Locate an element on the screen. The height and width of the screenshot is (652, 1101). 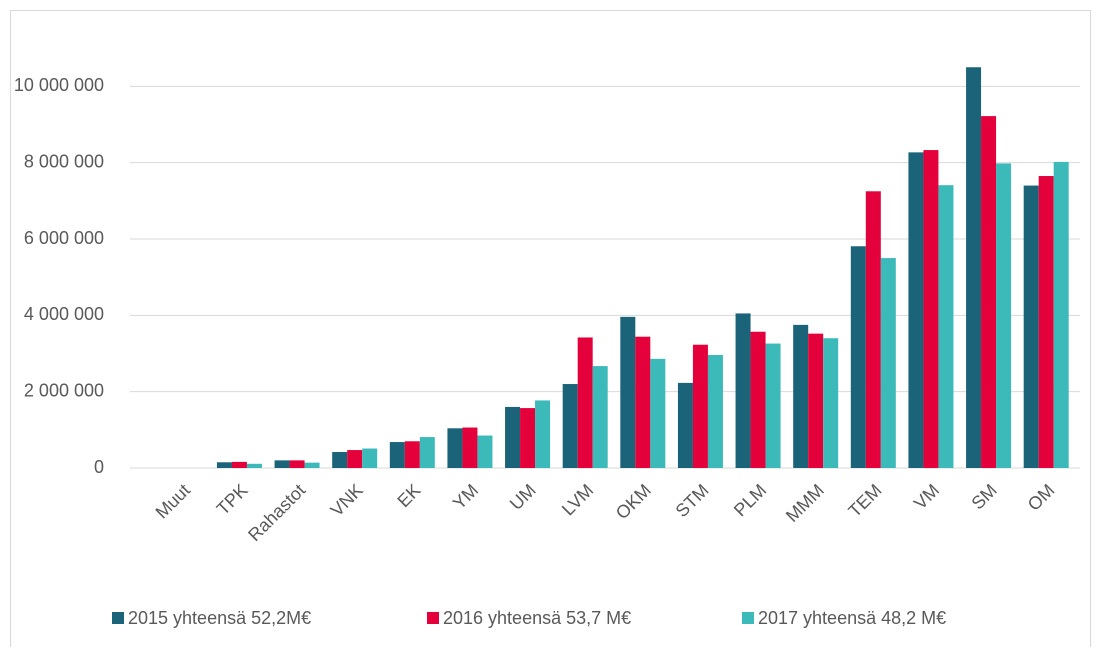
y-tick-label: 10 000 000 is located at coordinates (59, 85).